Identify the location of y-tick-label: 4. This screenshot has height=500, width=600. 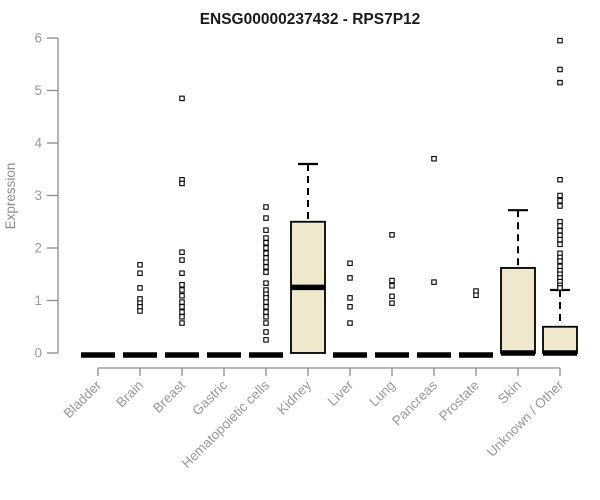
(38, 143).